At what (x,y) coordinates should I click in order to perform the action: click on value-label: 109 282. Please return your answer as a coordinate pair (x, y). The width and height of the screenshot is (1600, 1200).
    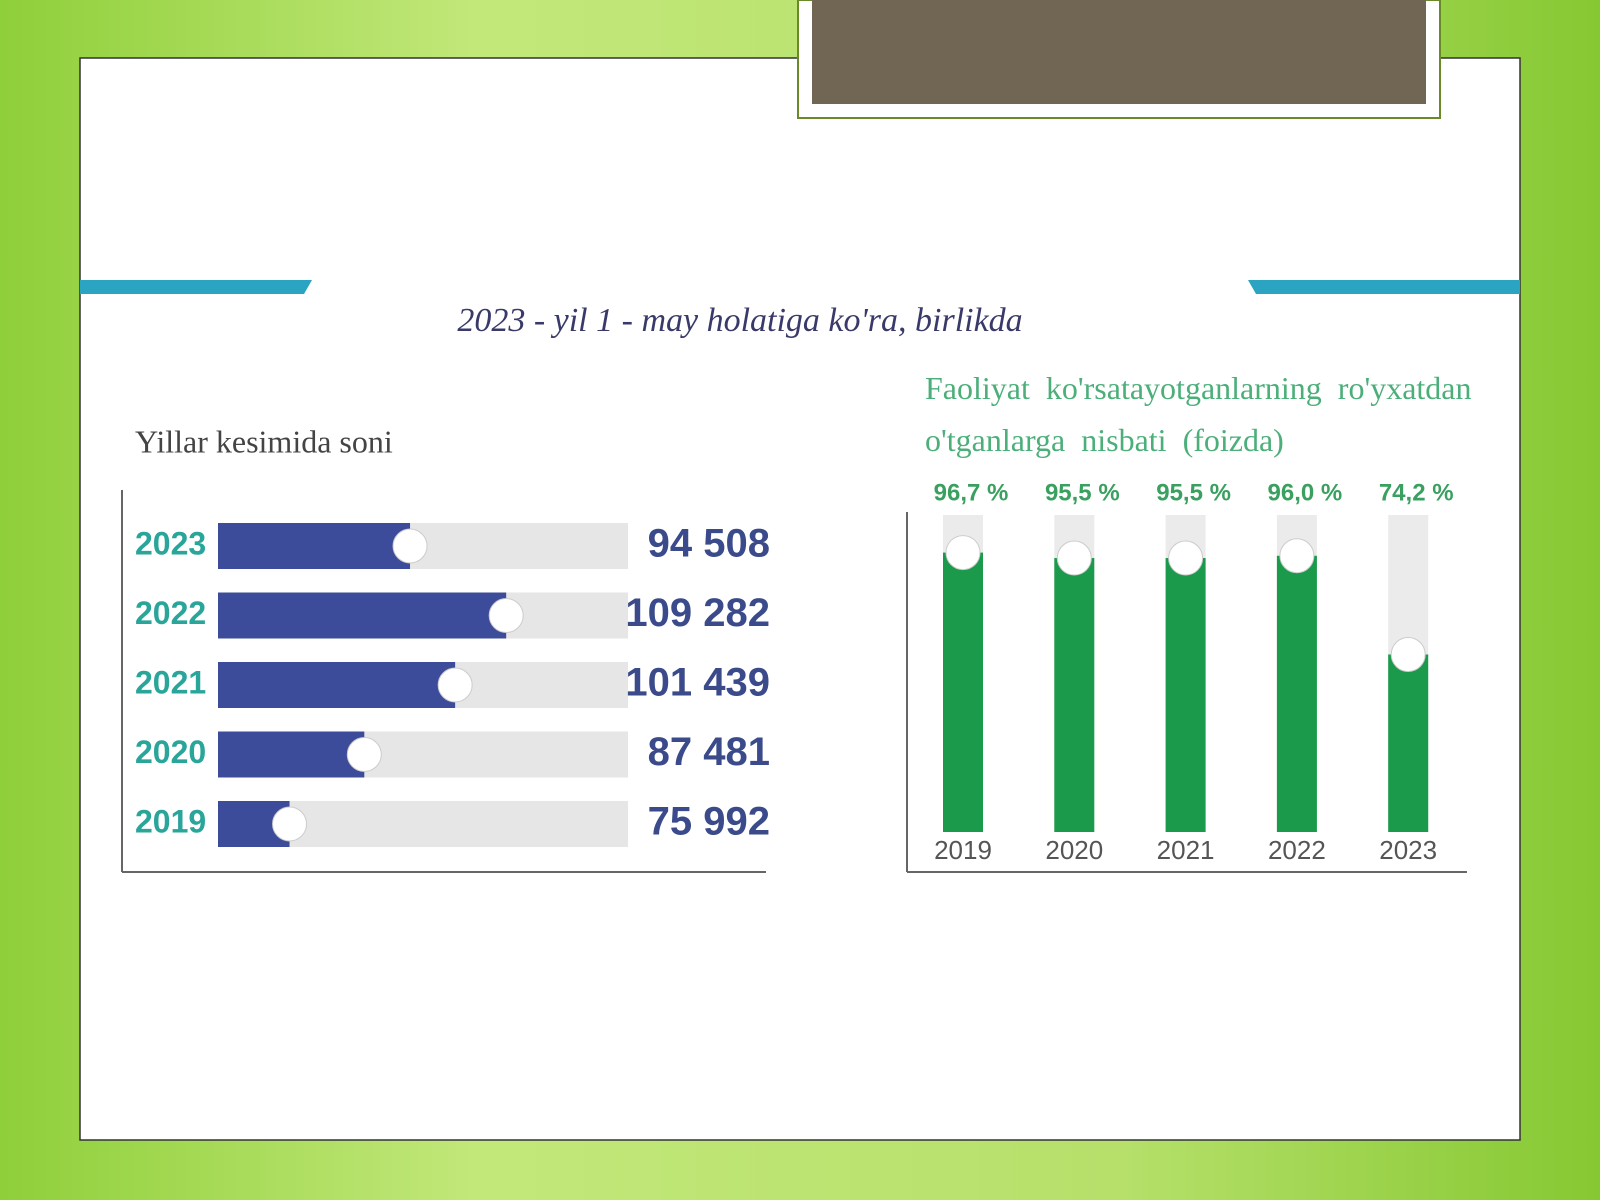
    Looking at the image, I should click on (697, 613).